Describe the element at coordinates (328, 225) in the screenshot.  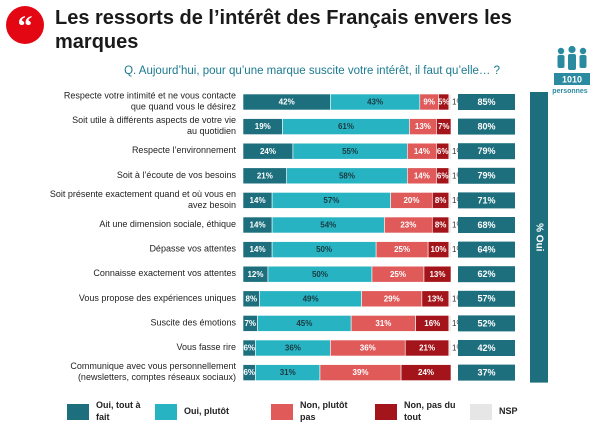
I see `data-label: 54%` at that location.